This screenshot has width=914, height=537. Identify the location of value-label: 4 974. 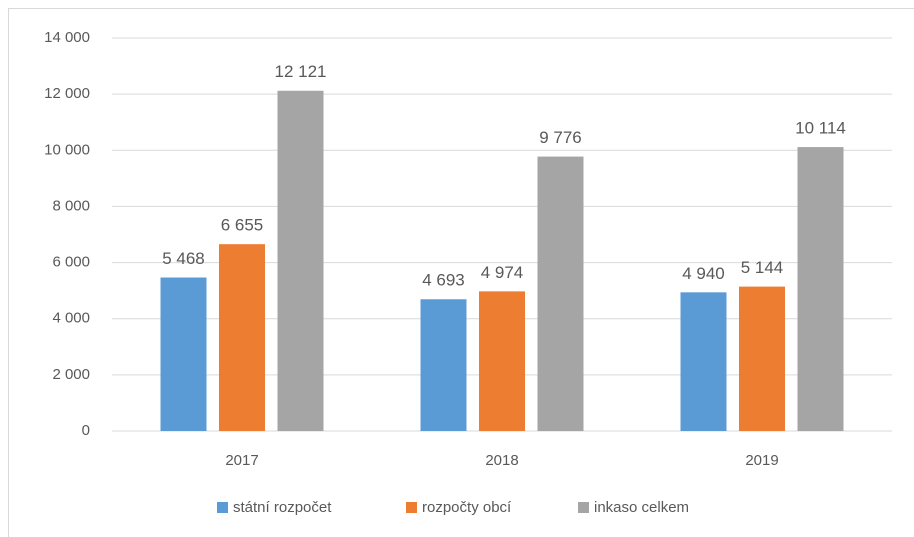
(502, 272).